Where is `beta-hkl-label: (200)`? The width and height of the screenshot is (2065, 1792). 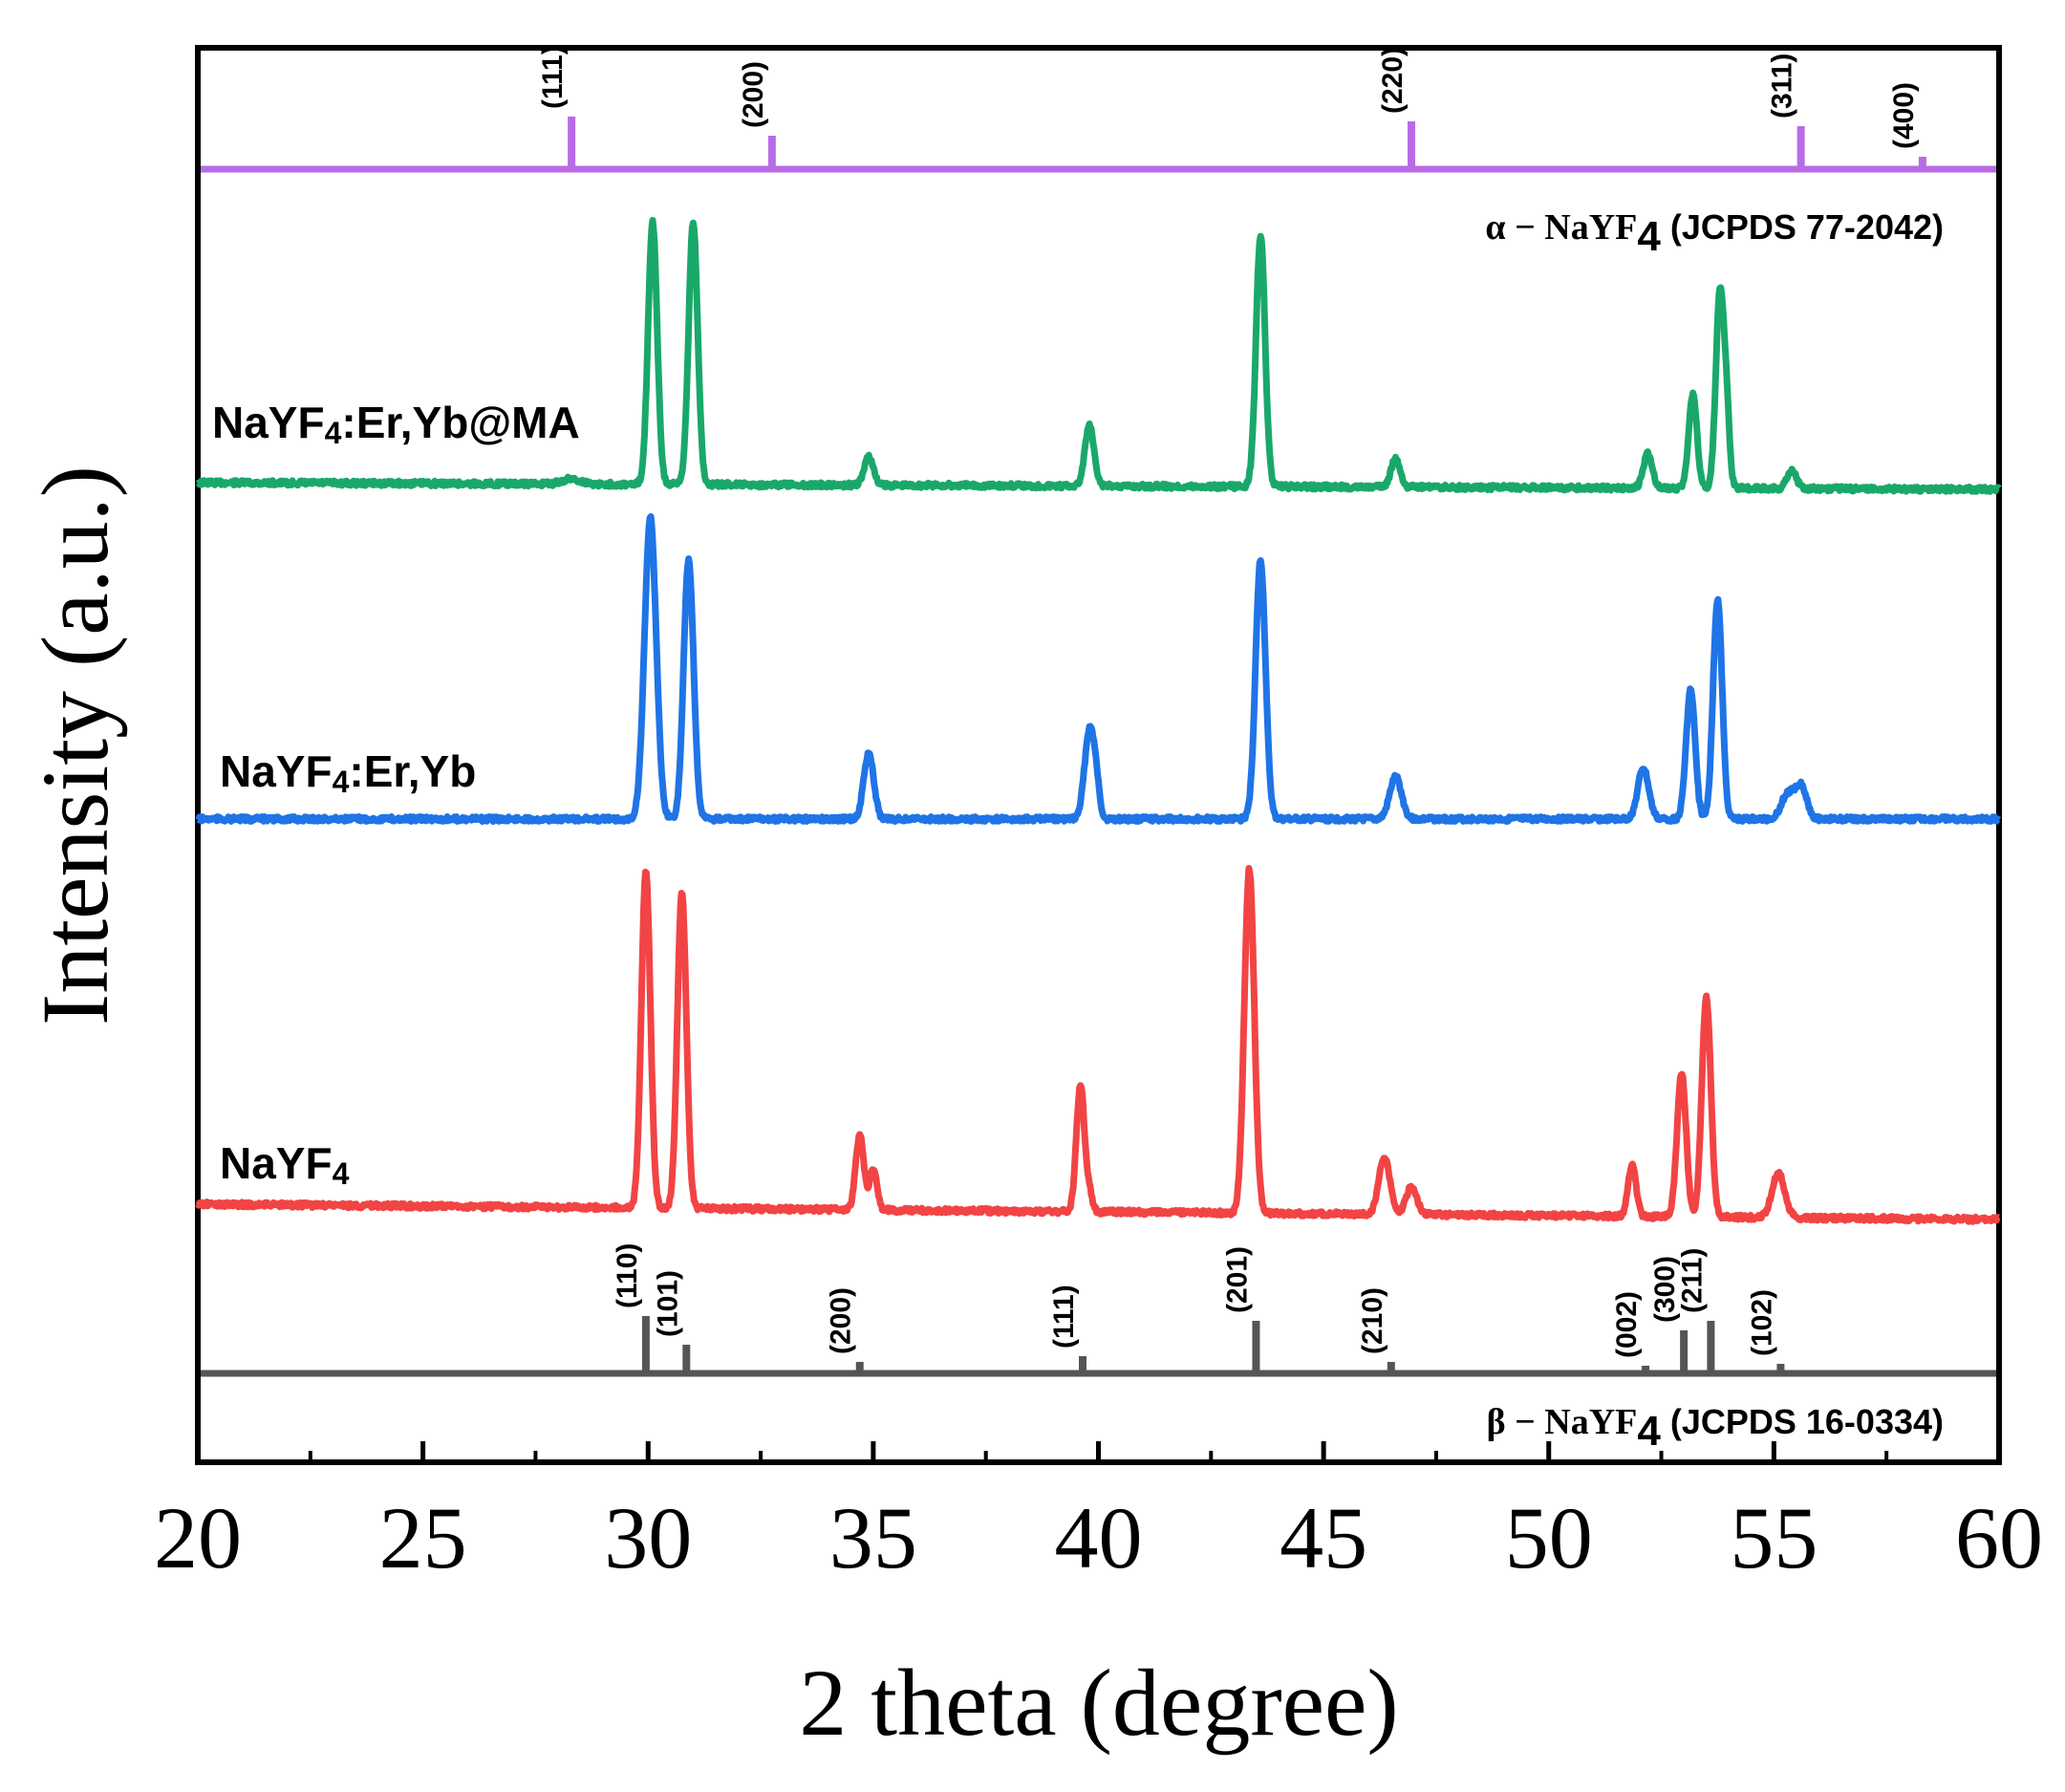
beta-hkl-label: (200) is located at coordinates (841, 1320).